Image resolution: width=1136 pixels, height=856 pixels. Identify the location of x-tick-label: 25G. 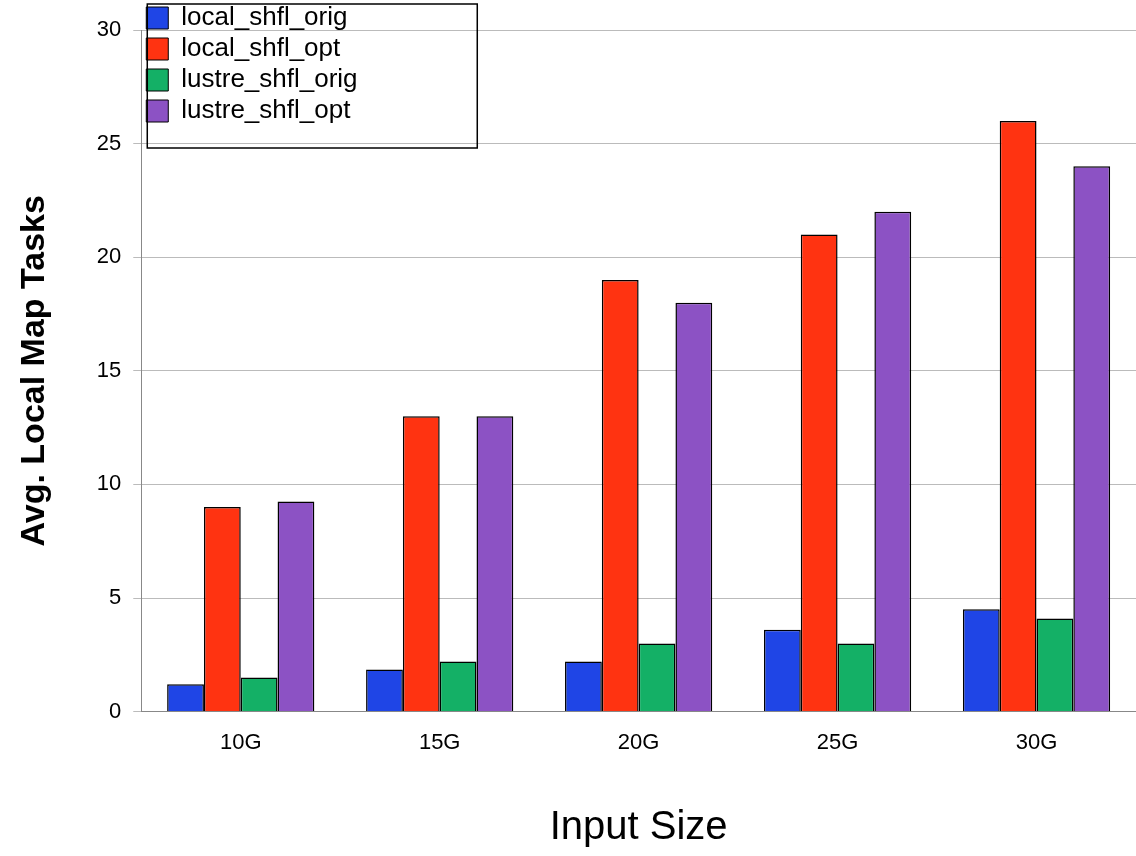
(837, 741).